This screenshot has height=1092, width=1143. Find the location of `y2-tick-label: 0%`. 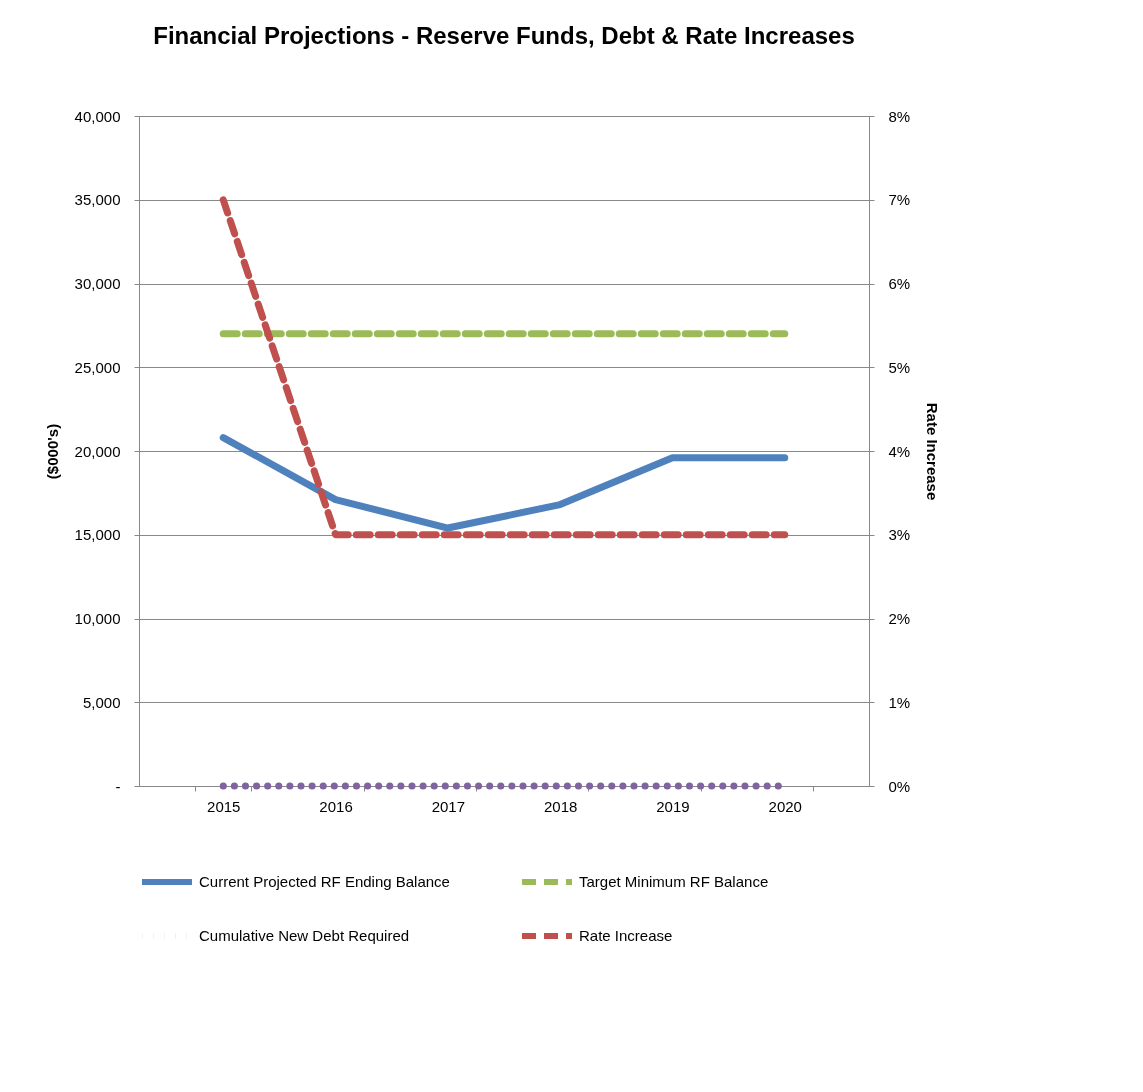

y2-tick-label: 0% is located at coordinates (899, 786).